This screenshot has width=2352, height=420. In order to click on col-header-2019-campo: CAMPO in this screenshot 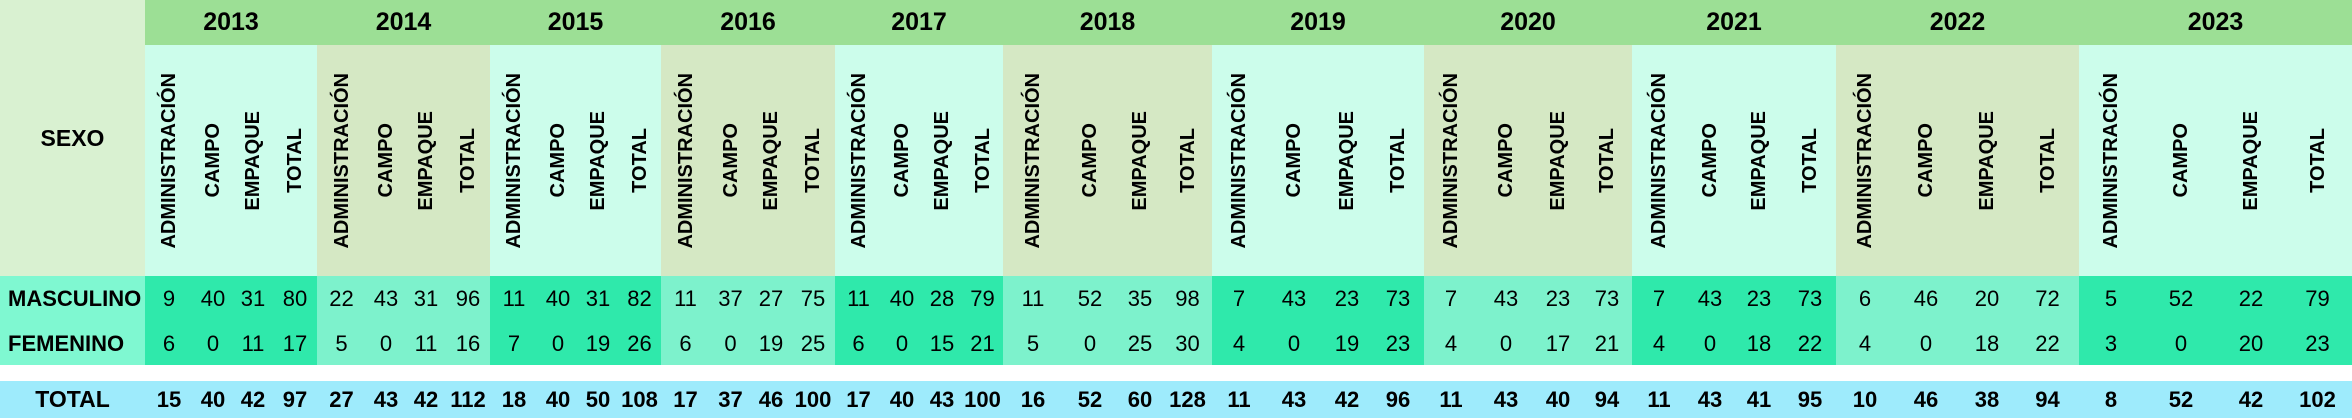, I will do `click(1294, 160)`.